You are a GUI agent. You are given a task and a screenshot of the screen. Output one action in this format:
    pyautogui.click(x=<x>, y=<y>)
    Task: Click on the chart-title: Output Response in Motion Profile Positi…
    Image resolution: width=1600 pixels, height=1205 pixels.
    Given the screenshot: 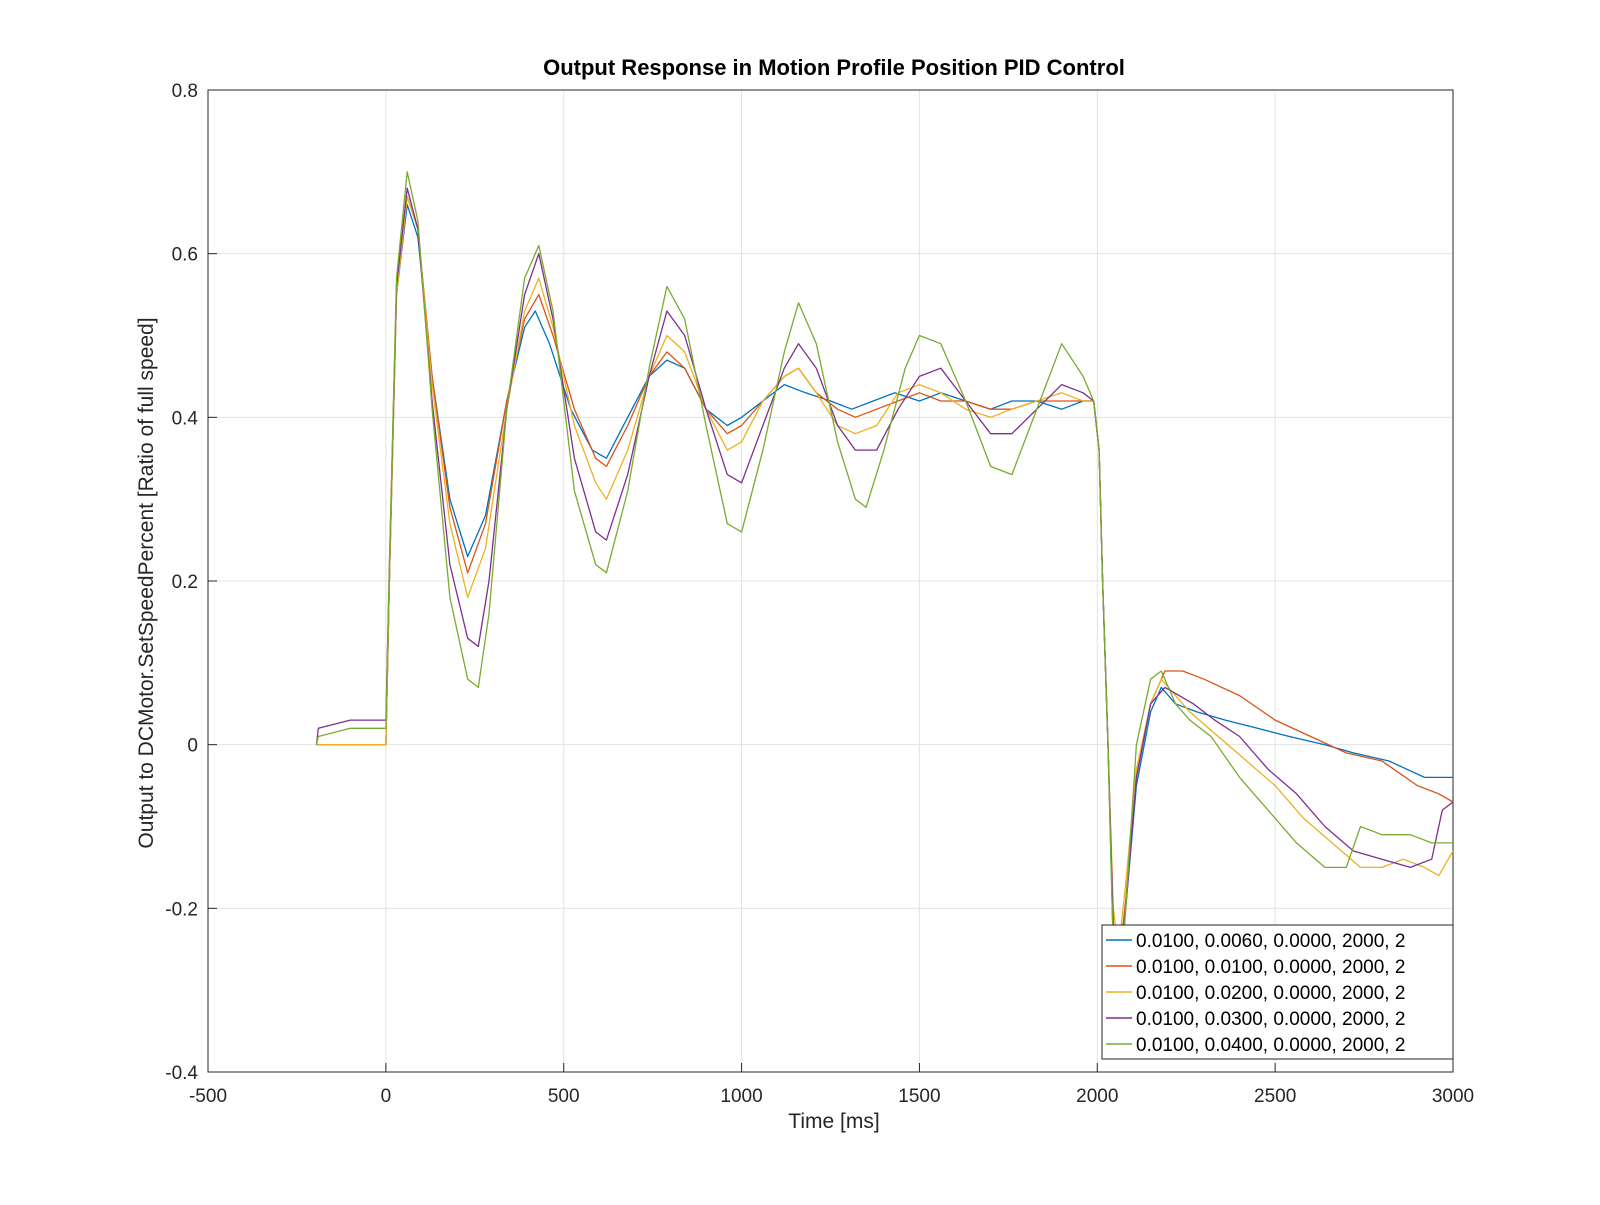 What is the action you would take?
    pyautogui.click(x=834, y=67)
    